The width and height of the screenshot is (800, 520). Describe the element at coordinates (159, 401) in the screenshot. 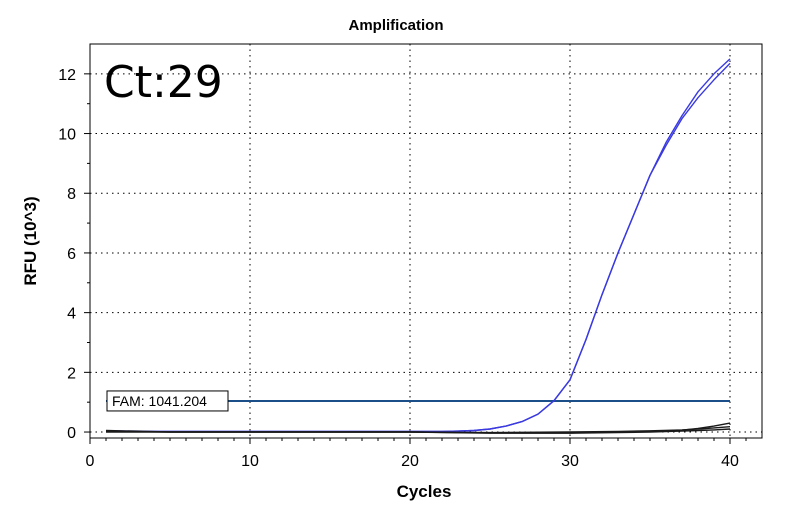

I see `threshold-label: FAM: 1041.204` at that location.